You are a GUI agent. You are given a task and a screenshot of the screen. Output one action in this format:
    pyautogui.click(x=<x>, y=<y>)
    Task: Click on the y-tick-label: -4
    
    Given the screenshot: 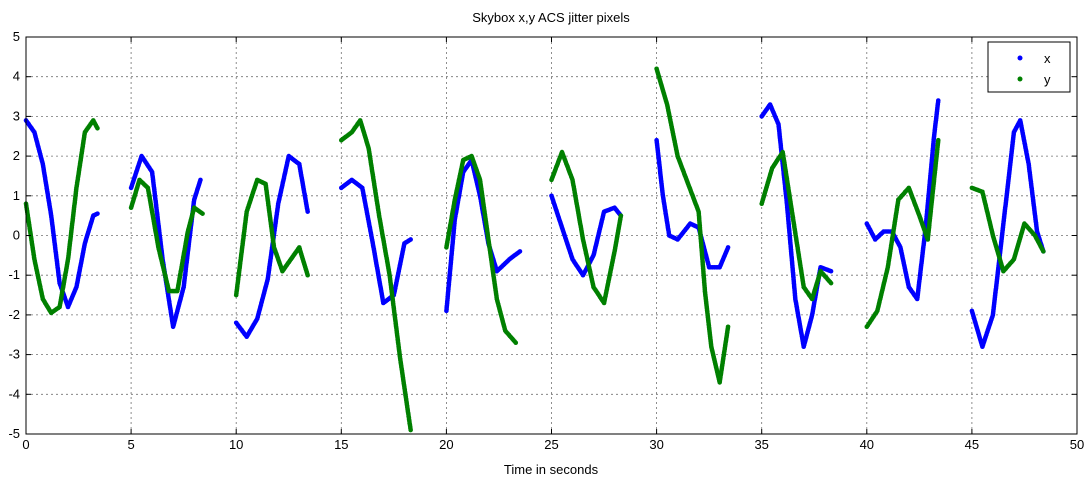 What is the action you would take?
    pyautogui.click(x=14, y=393)
    